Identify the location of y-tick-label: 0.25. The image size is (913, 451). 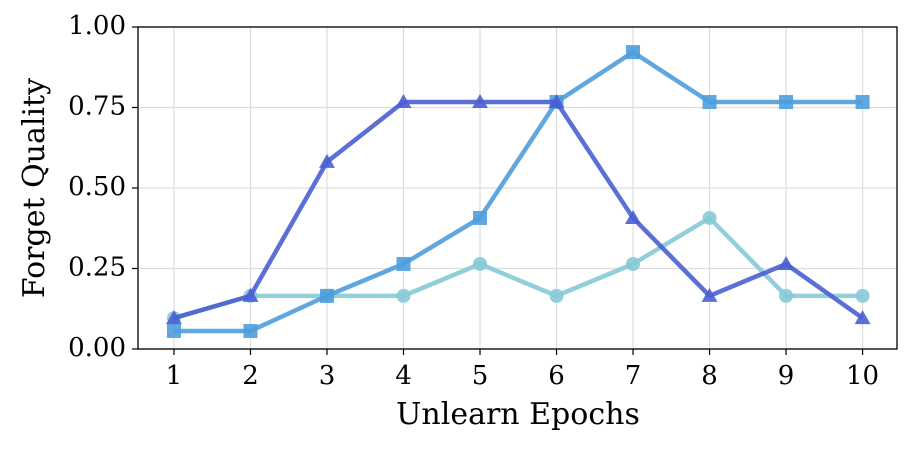
(97, 268).